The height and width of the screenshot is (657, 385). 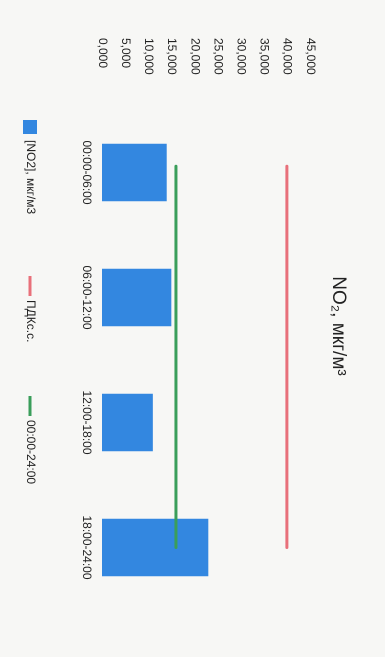 What do you see at coordinates (311, 56) in the screenshot?
I see `y-tick-label: 45,000` at bounding box center [311, 56].